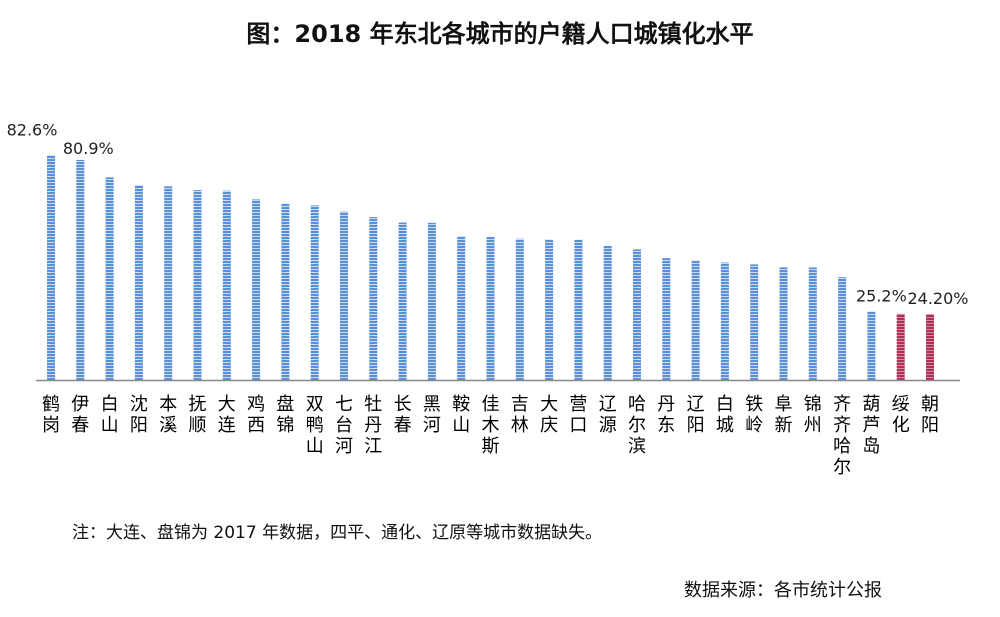 The height and width of the screenshot is (617, 1000). I want to click on category-label-鸡西: 鸡西, so click(256, 415).